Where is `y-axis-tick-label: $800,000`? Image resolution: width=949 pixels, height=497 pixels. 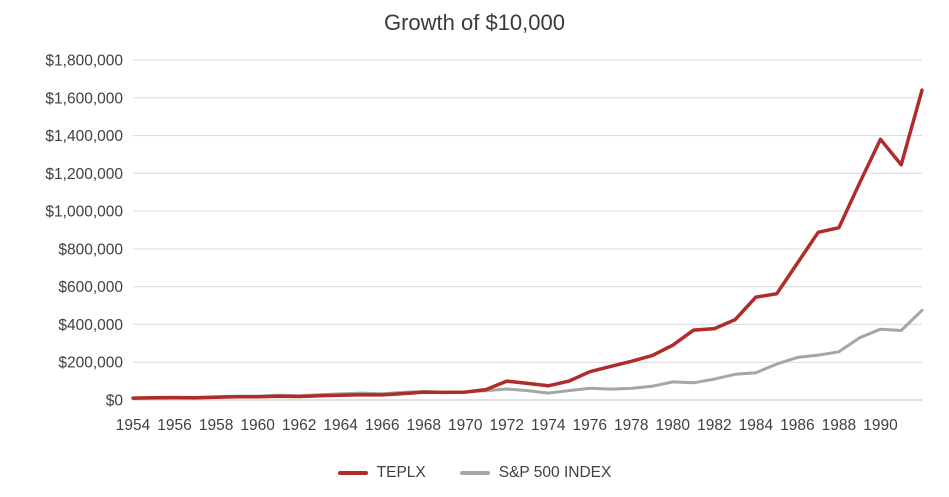
y-axis-tick-label: $800,000 is located at coordinates (90, 249).